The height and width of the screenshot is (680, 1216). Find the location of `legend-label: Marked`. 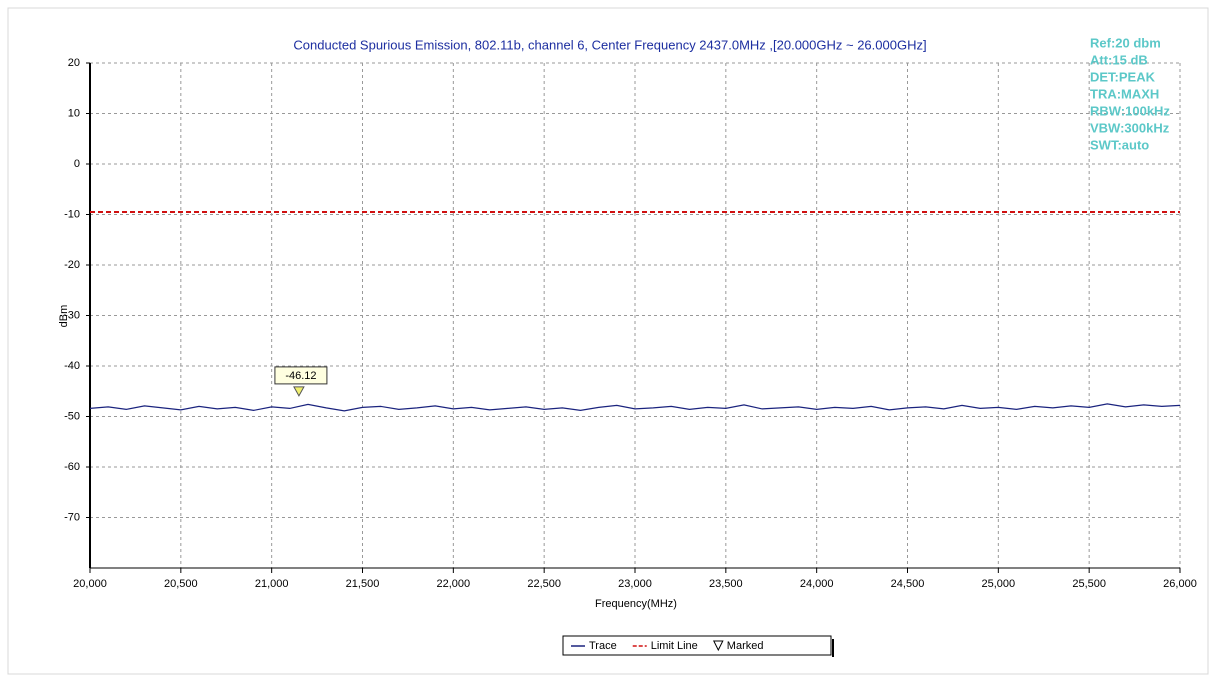

legend-label: Marked is located at coordinates (745, 646).